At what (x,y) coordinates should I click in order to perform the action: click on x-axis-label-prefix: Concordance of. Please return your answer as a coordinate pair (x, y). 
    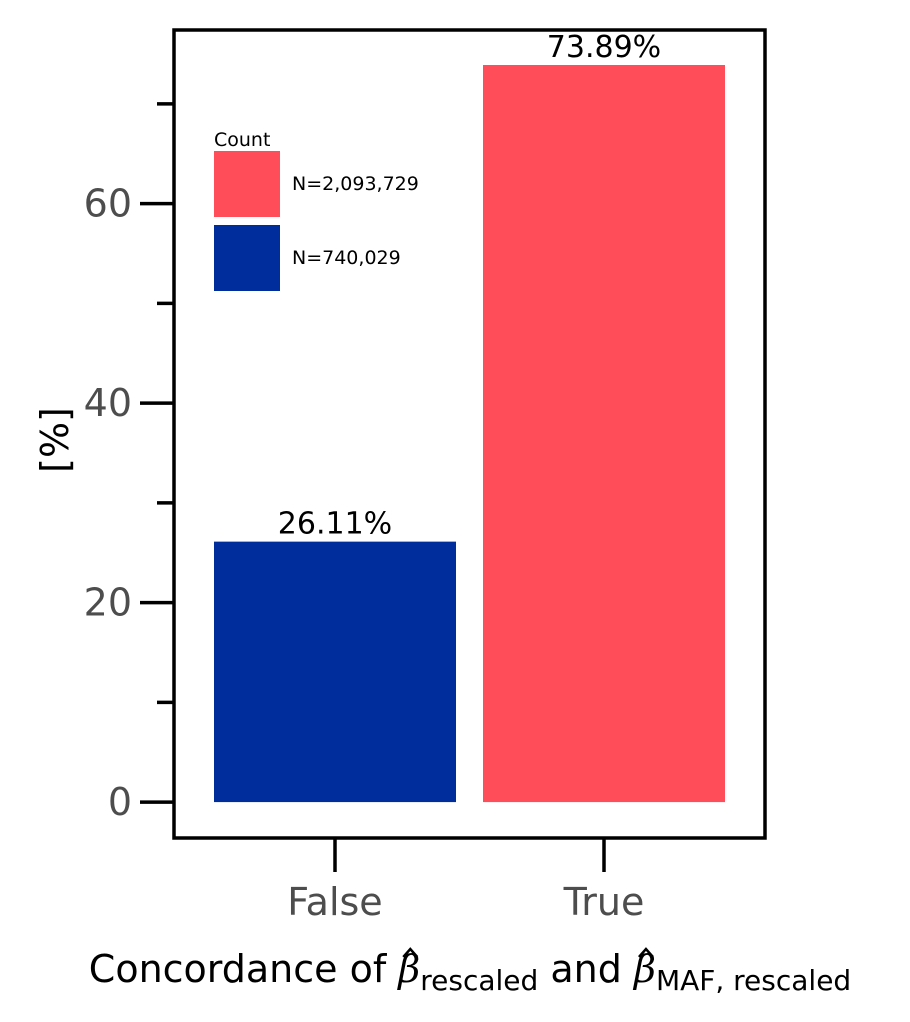
    Looking at the image, I should click on (244, 969).